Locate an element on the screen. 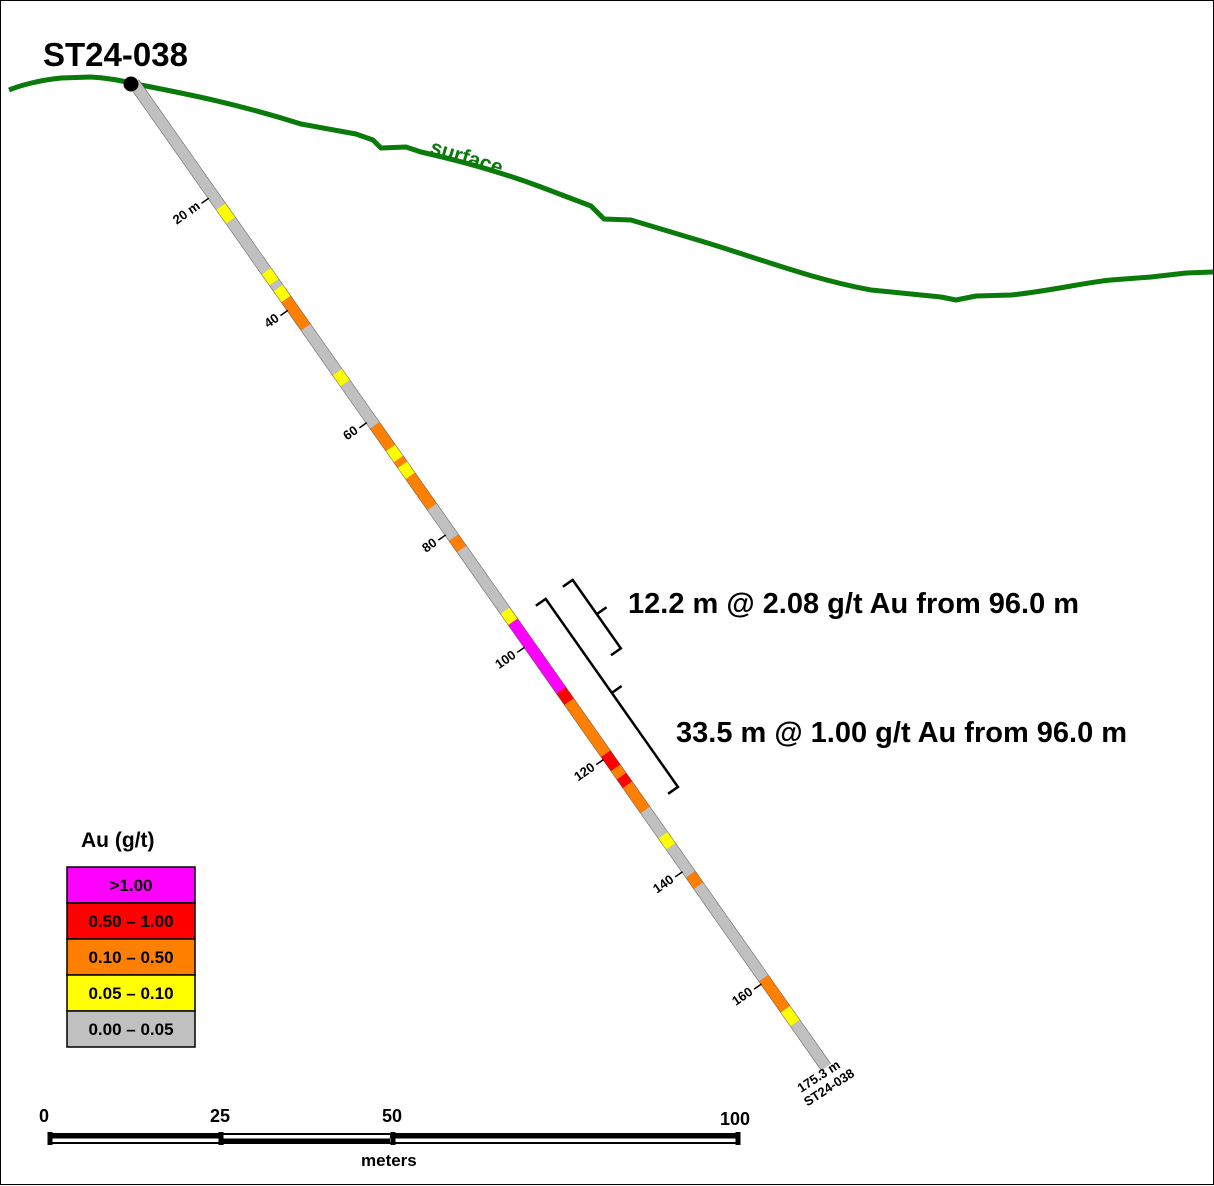 The height and width of the screenshot is (1186, 1214). legend-label: 0.10 – 0.50 is located at coordinates (130, 957).